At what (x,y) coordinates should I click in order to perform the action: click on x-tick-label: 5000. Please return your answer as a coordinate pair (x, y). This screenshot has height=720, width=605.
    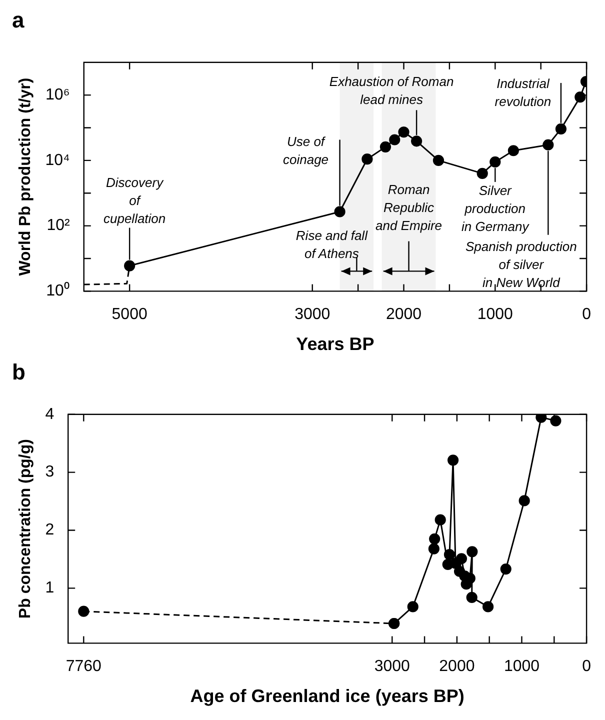
    Looking at the image, I should click on (130, 315).